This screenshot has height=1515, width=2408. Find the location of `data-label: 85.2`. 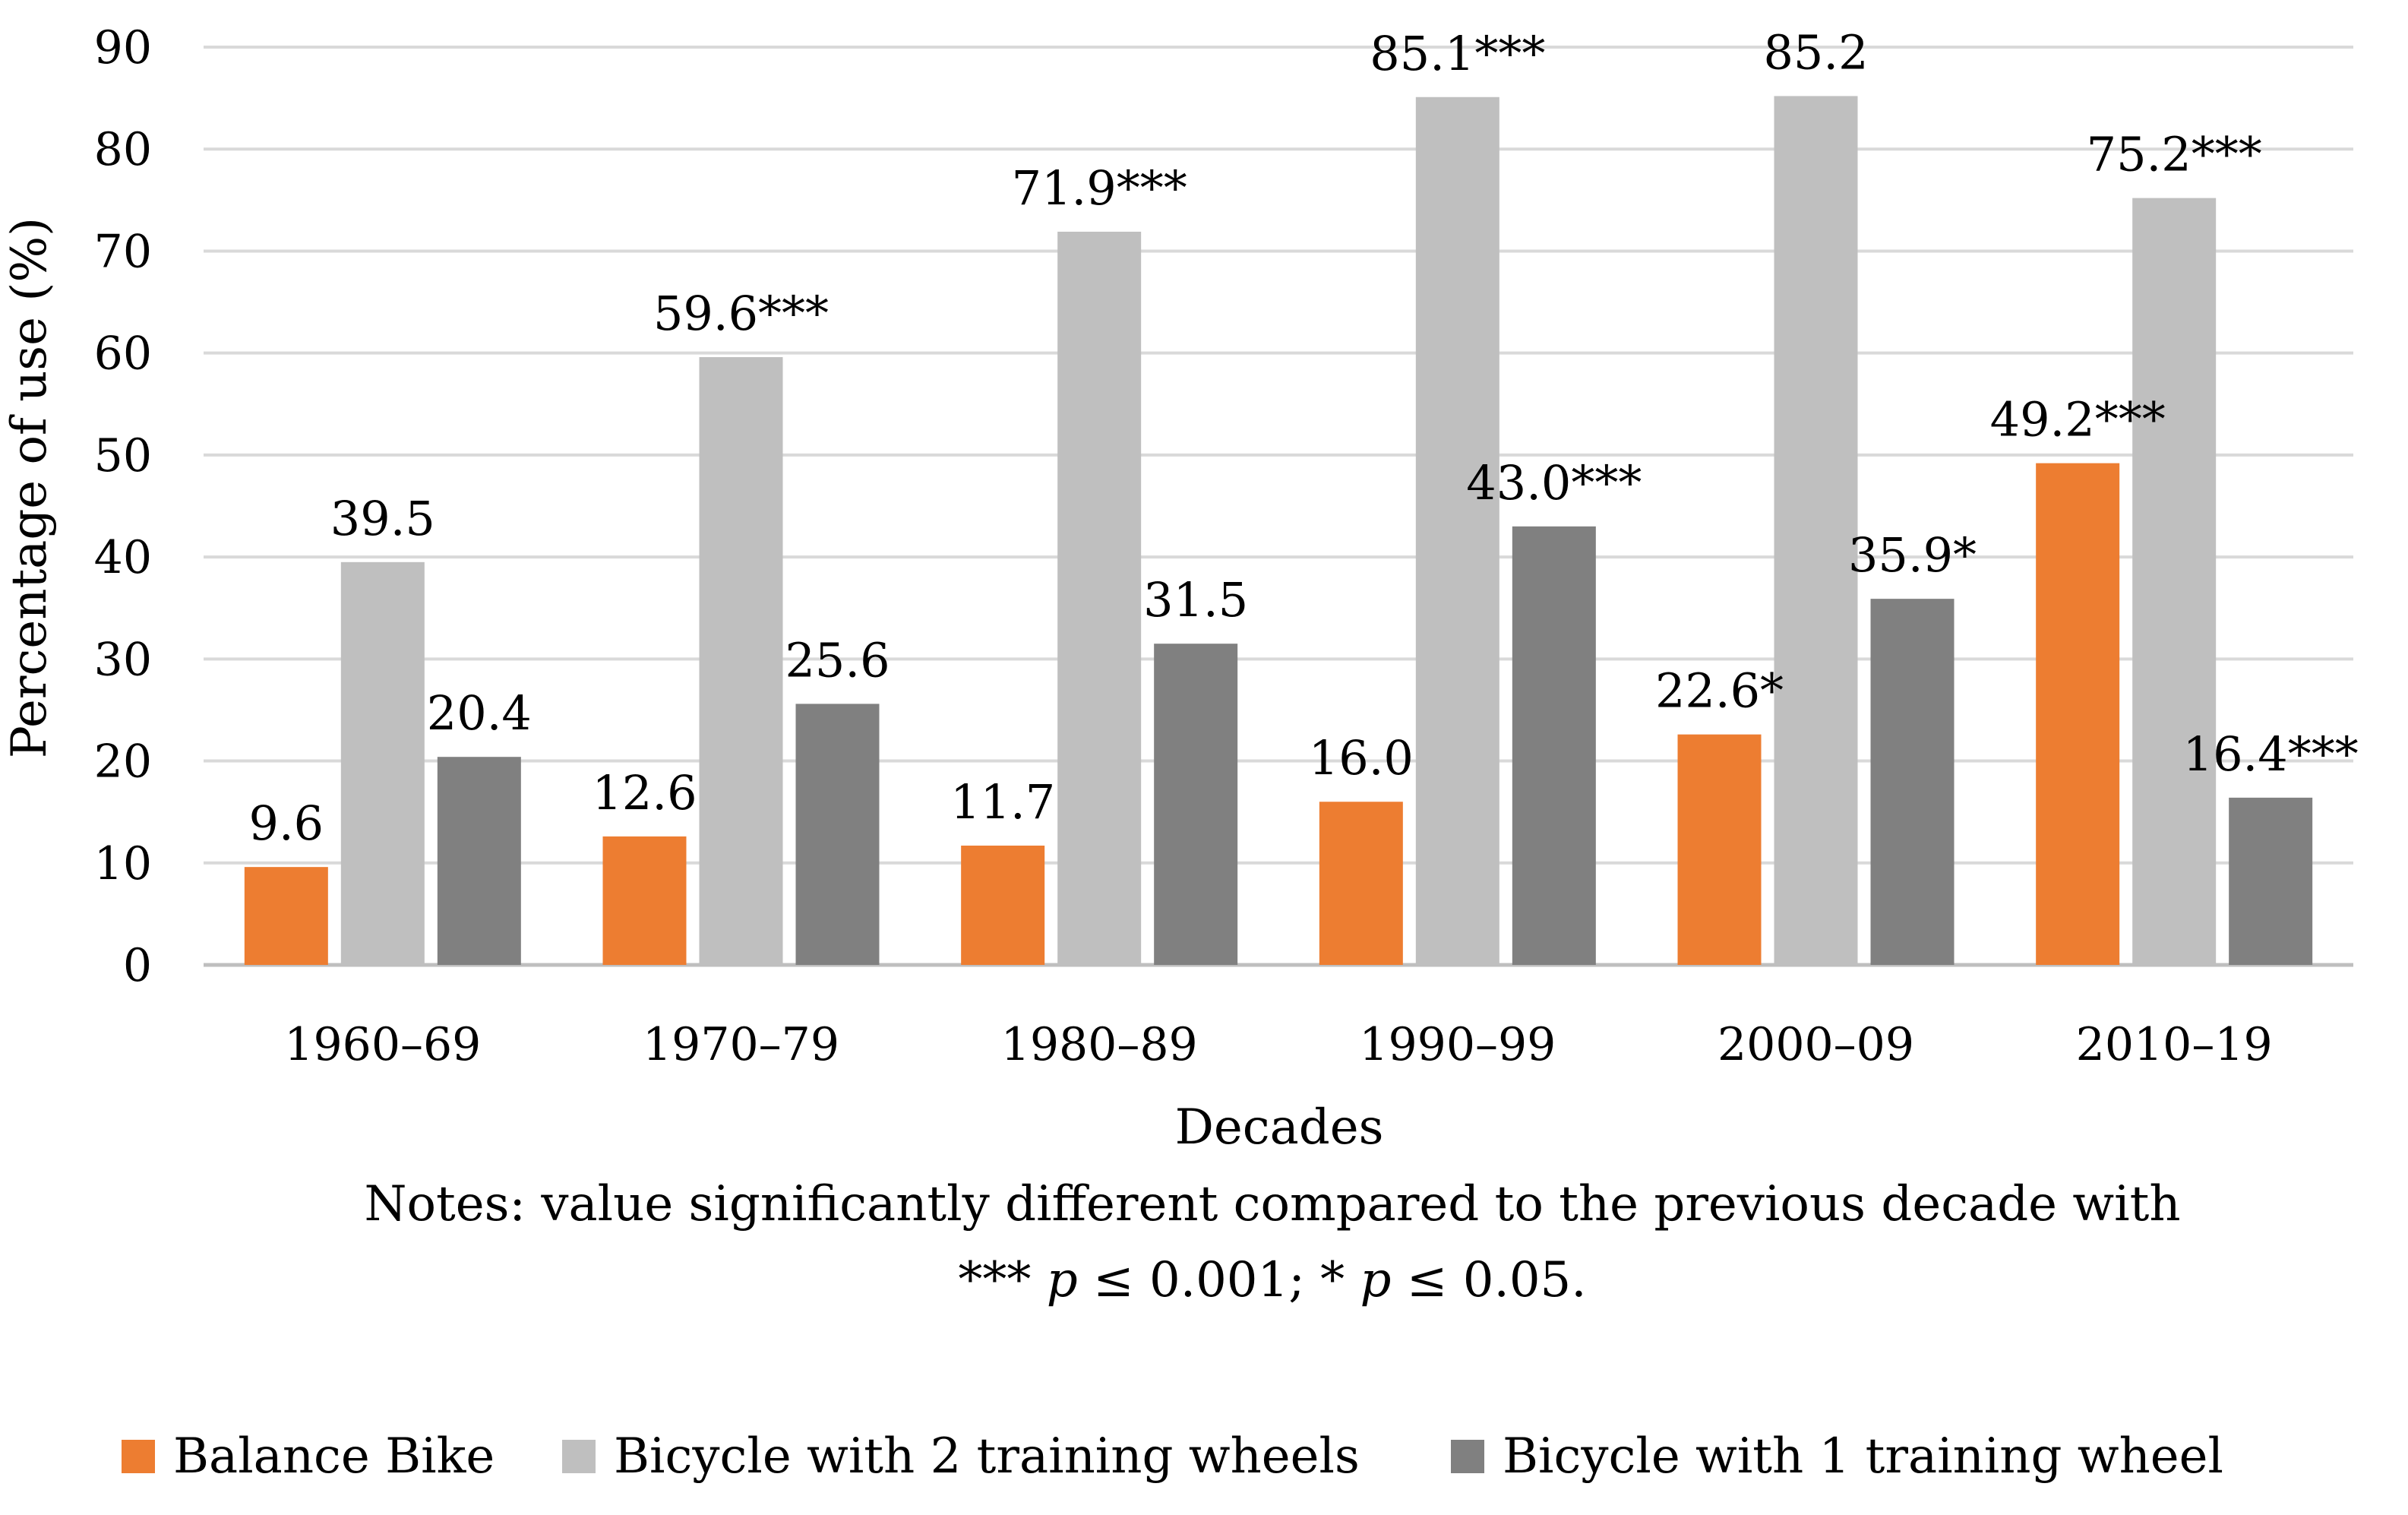

data-label: 85.2 is located at coordinates (1815, 52).